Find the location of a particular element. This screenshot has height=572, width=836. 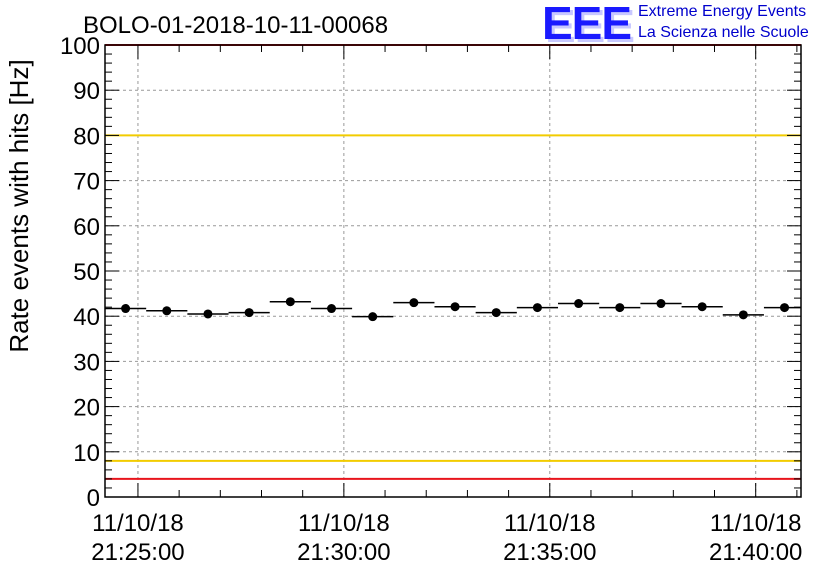

y-tick-label: 50 is located at coordinates (86, 272).